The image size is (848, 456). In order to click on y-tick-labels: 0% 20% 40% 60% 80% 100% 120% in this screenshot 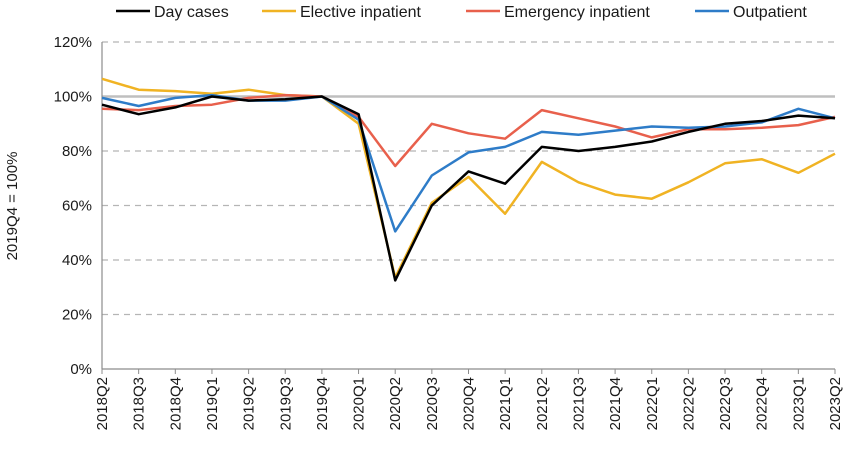, I will do `click(73, 206)`.